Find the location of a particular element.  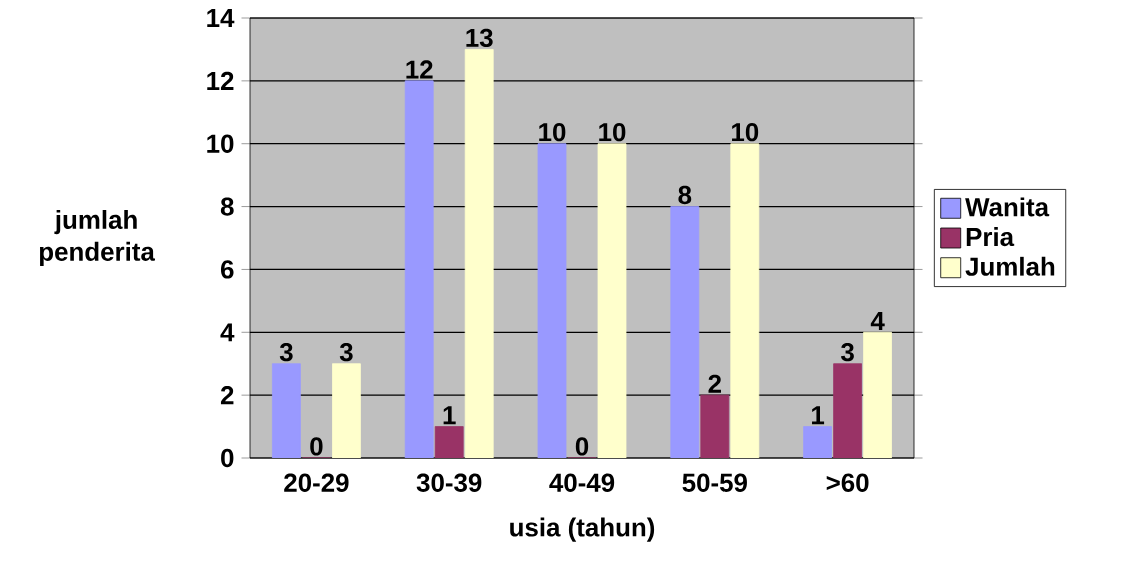

y-tick-label: 12 is located at coordinates (220, 80).